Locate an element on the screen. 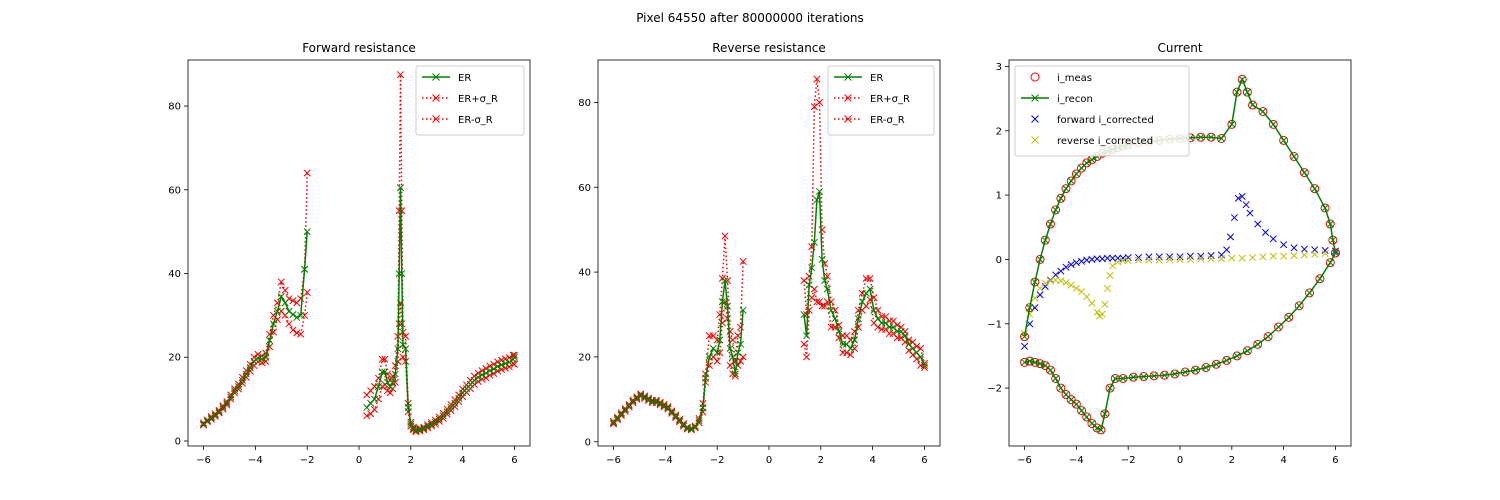  y-tick-label: −2 is located at coordinates (994, 389).